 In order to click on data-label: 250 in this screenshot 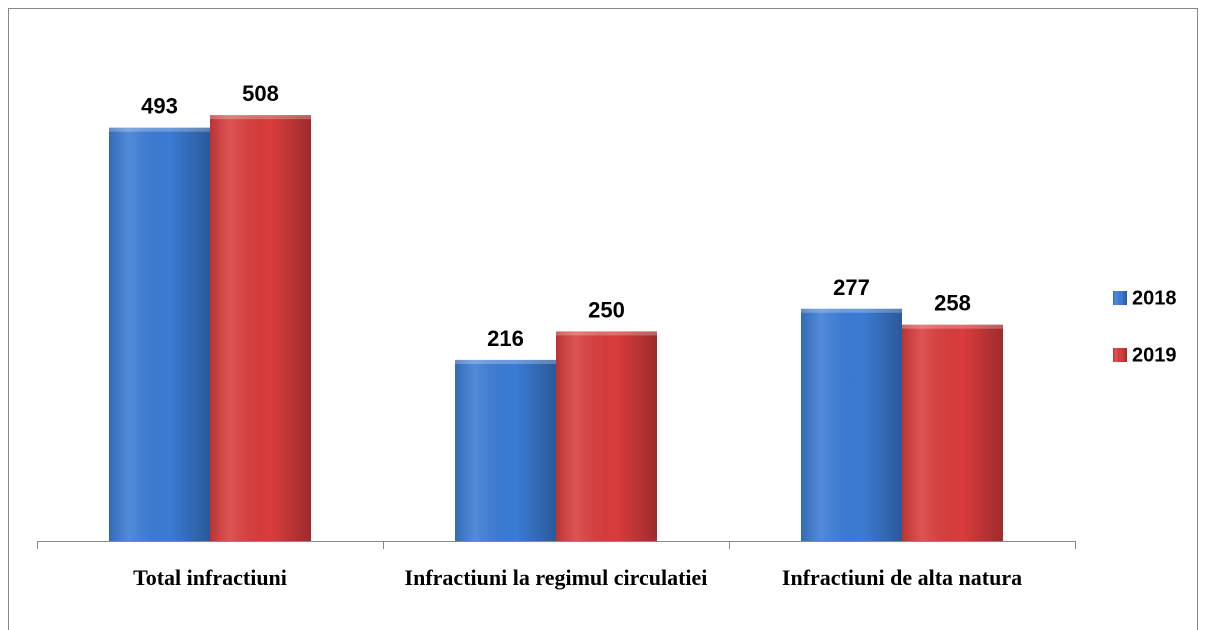, I will do `click(606, 309)`.